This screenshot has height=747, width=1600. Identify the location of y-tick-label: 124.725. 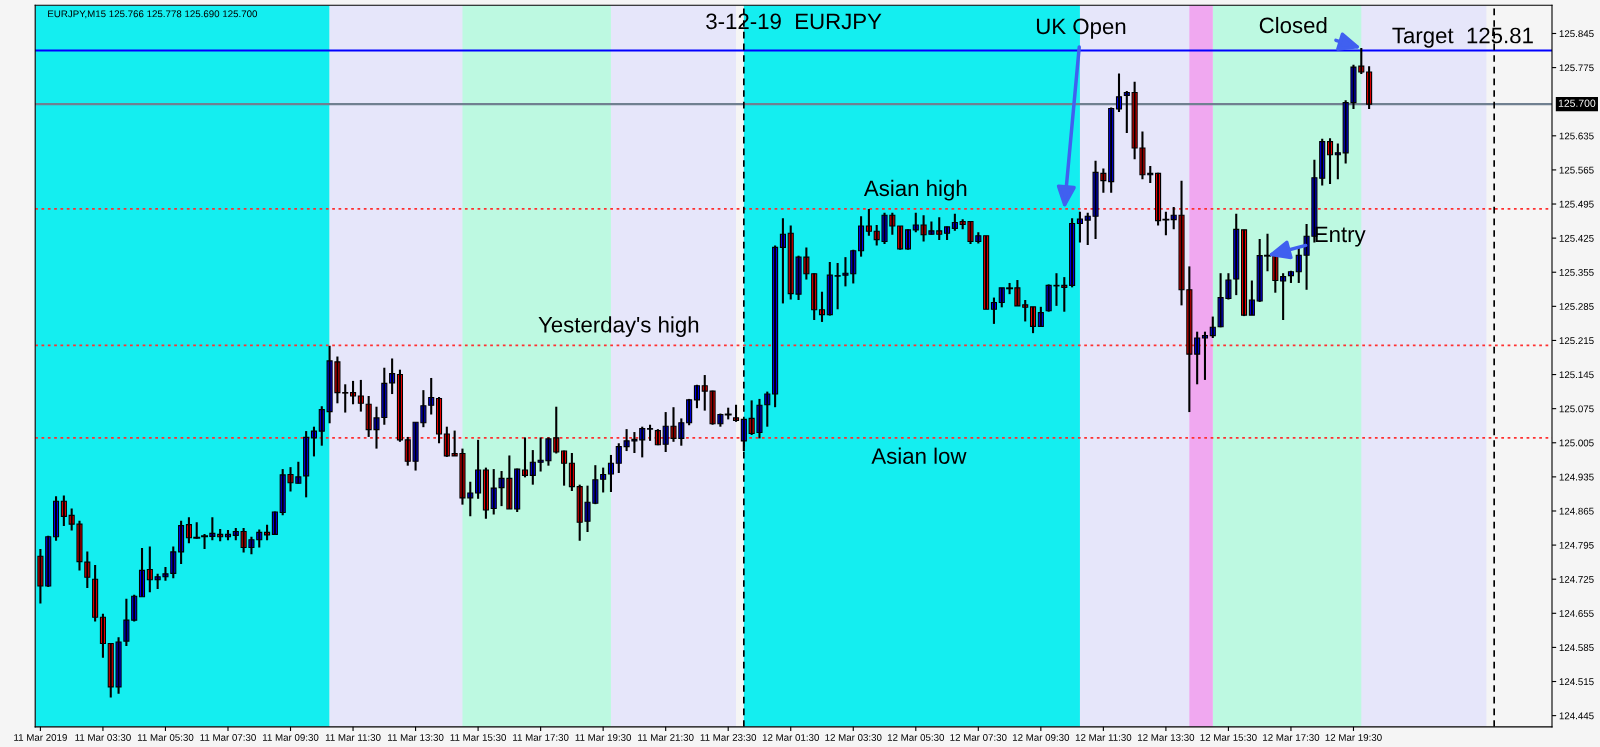
(1576, 579).